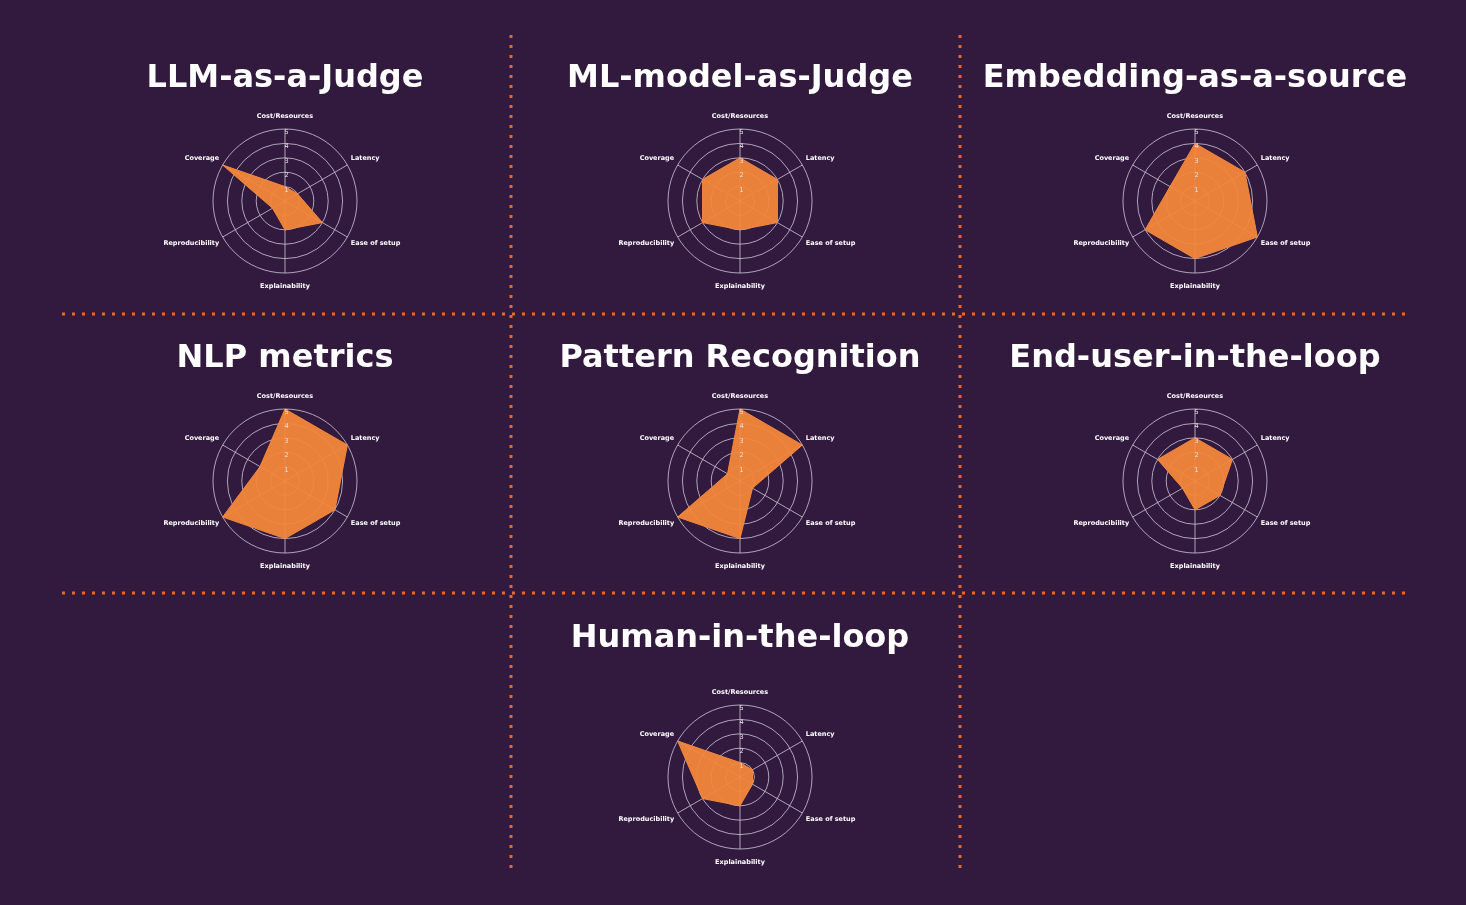  What do you see at coordinates (1195, 356) in the screenshot?
I see `chart-title: End-user-in-the-loop` at bounding box center [1195, 356].